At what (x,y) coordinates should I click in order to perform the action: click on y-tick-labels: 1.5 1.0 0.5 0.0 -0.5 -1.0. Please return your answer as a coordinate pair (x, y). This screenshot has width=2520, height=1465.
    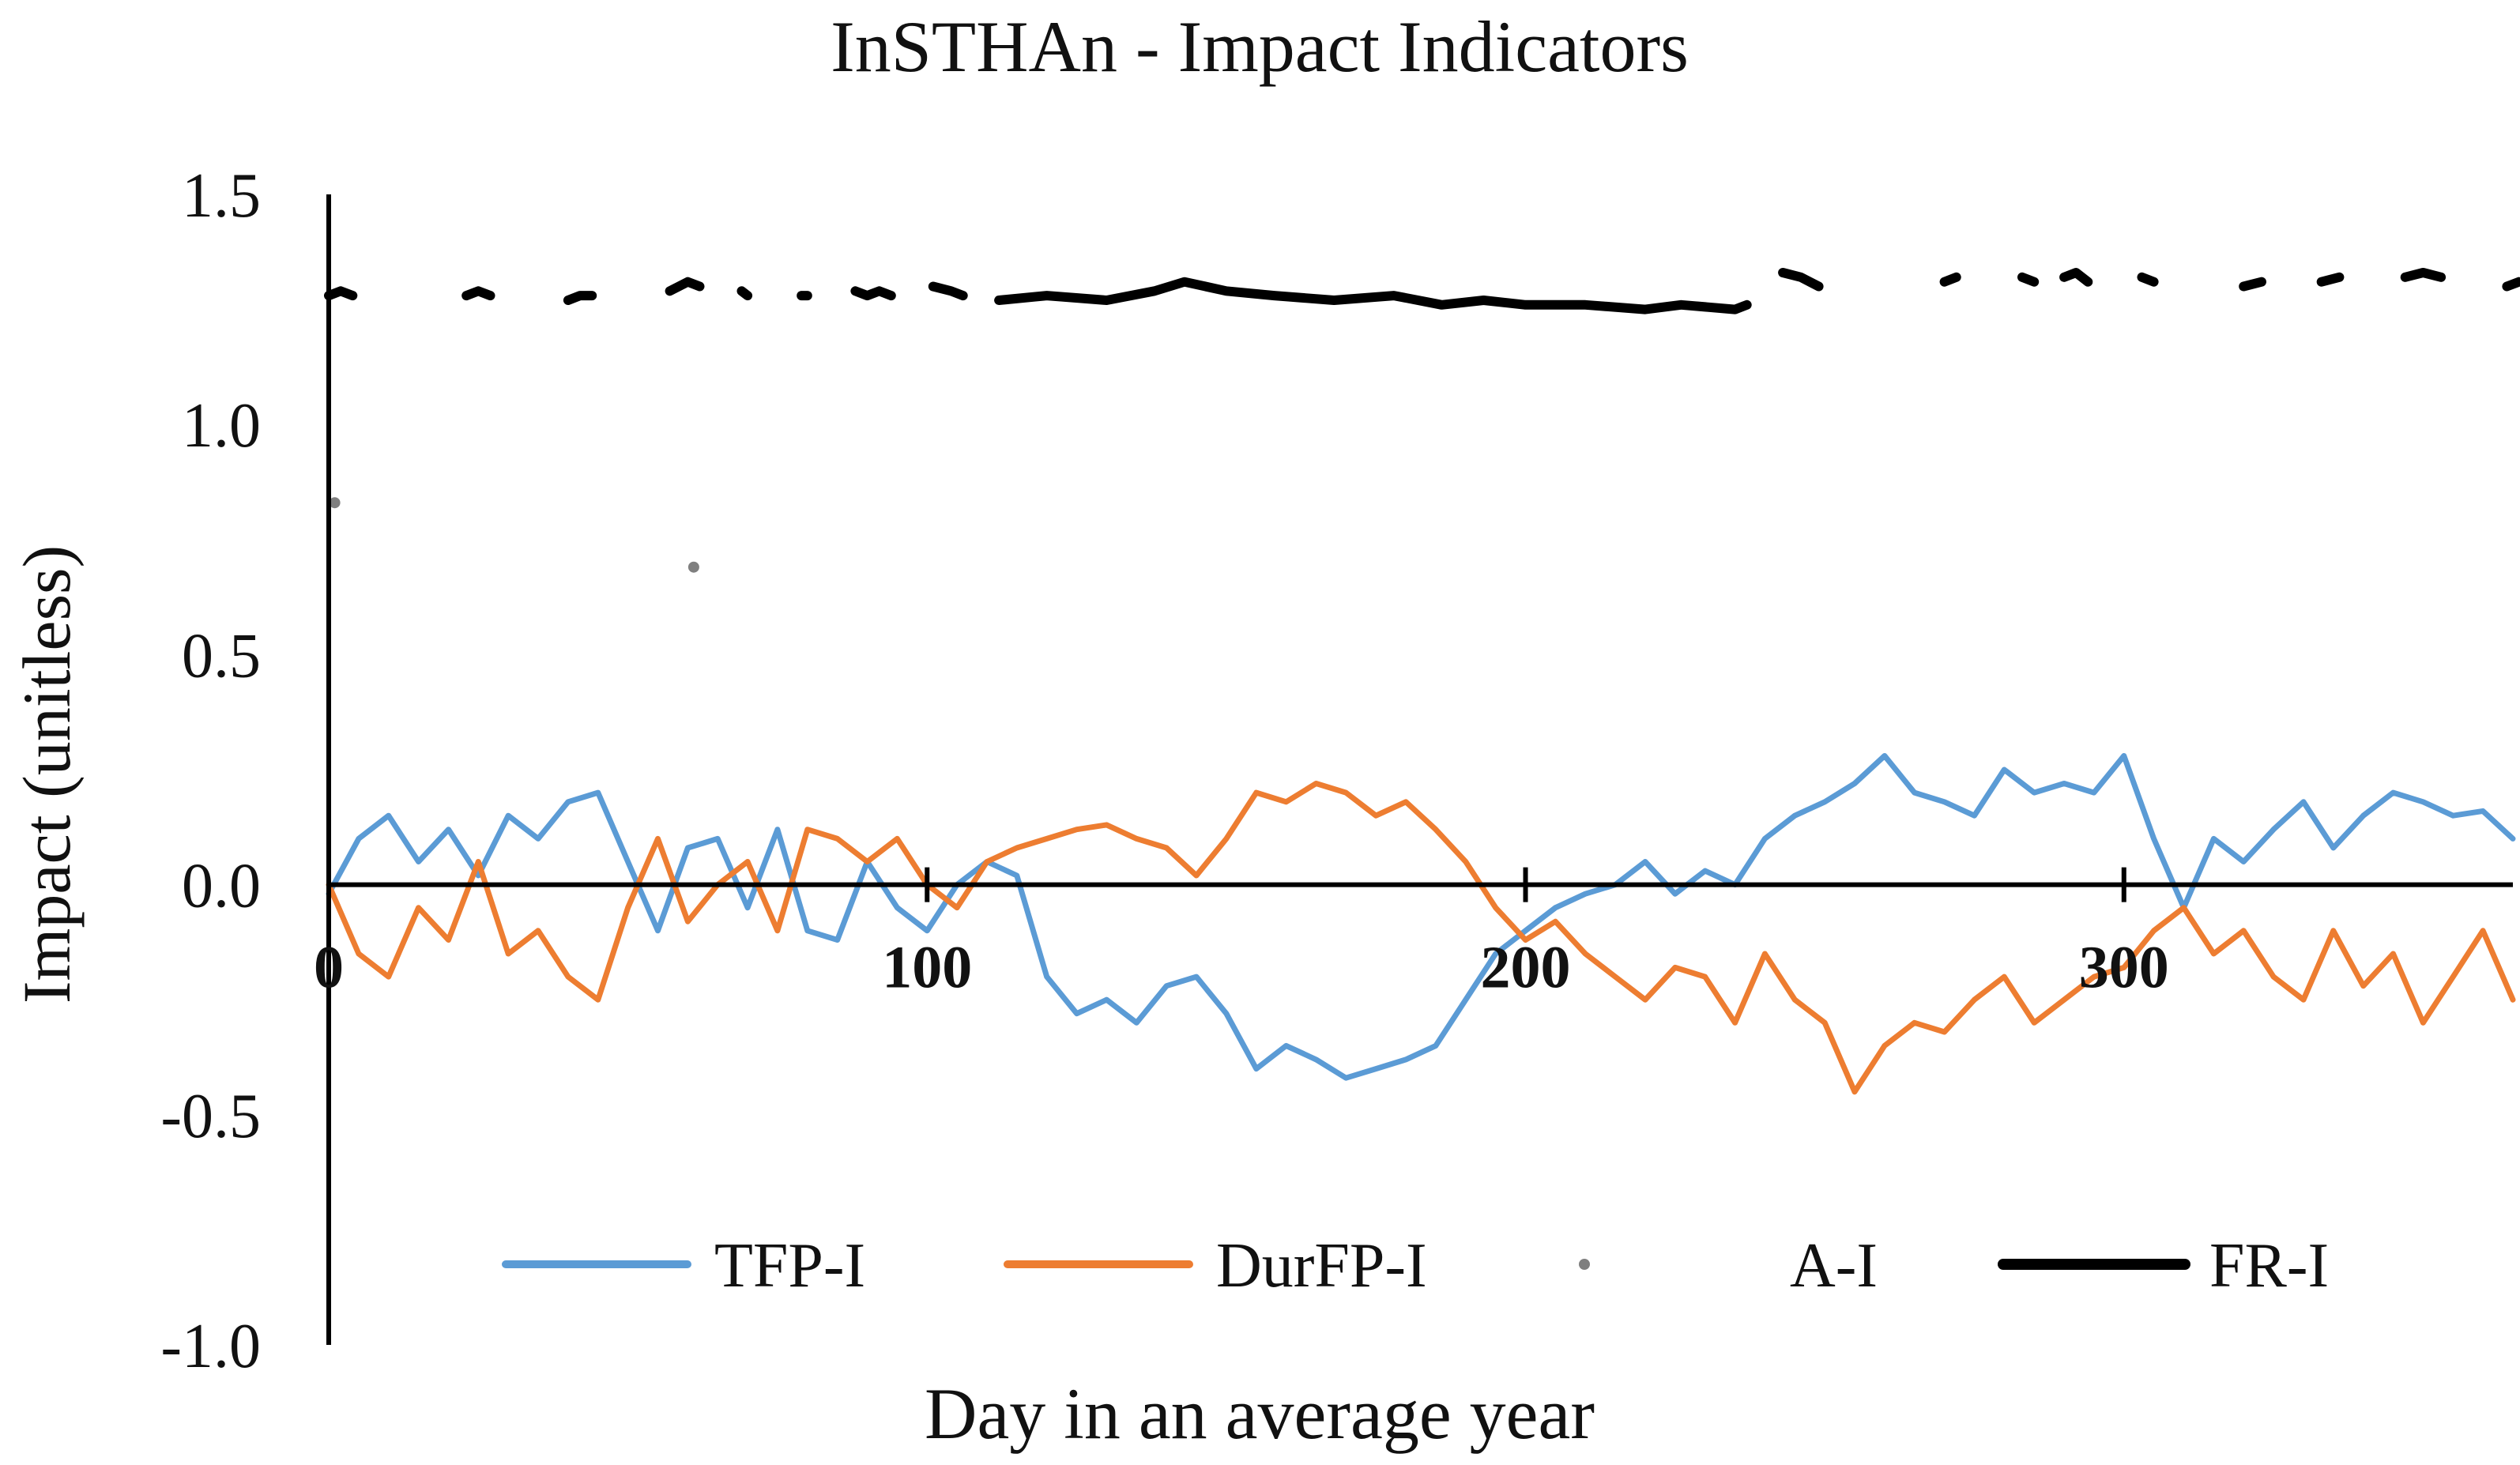
    Looking at the image, I should click on (210, 771).